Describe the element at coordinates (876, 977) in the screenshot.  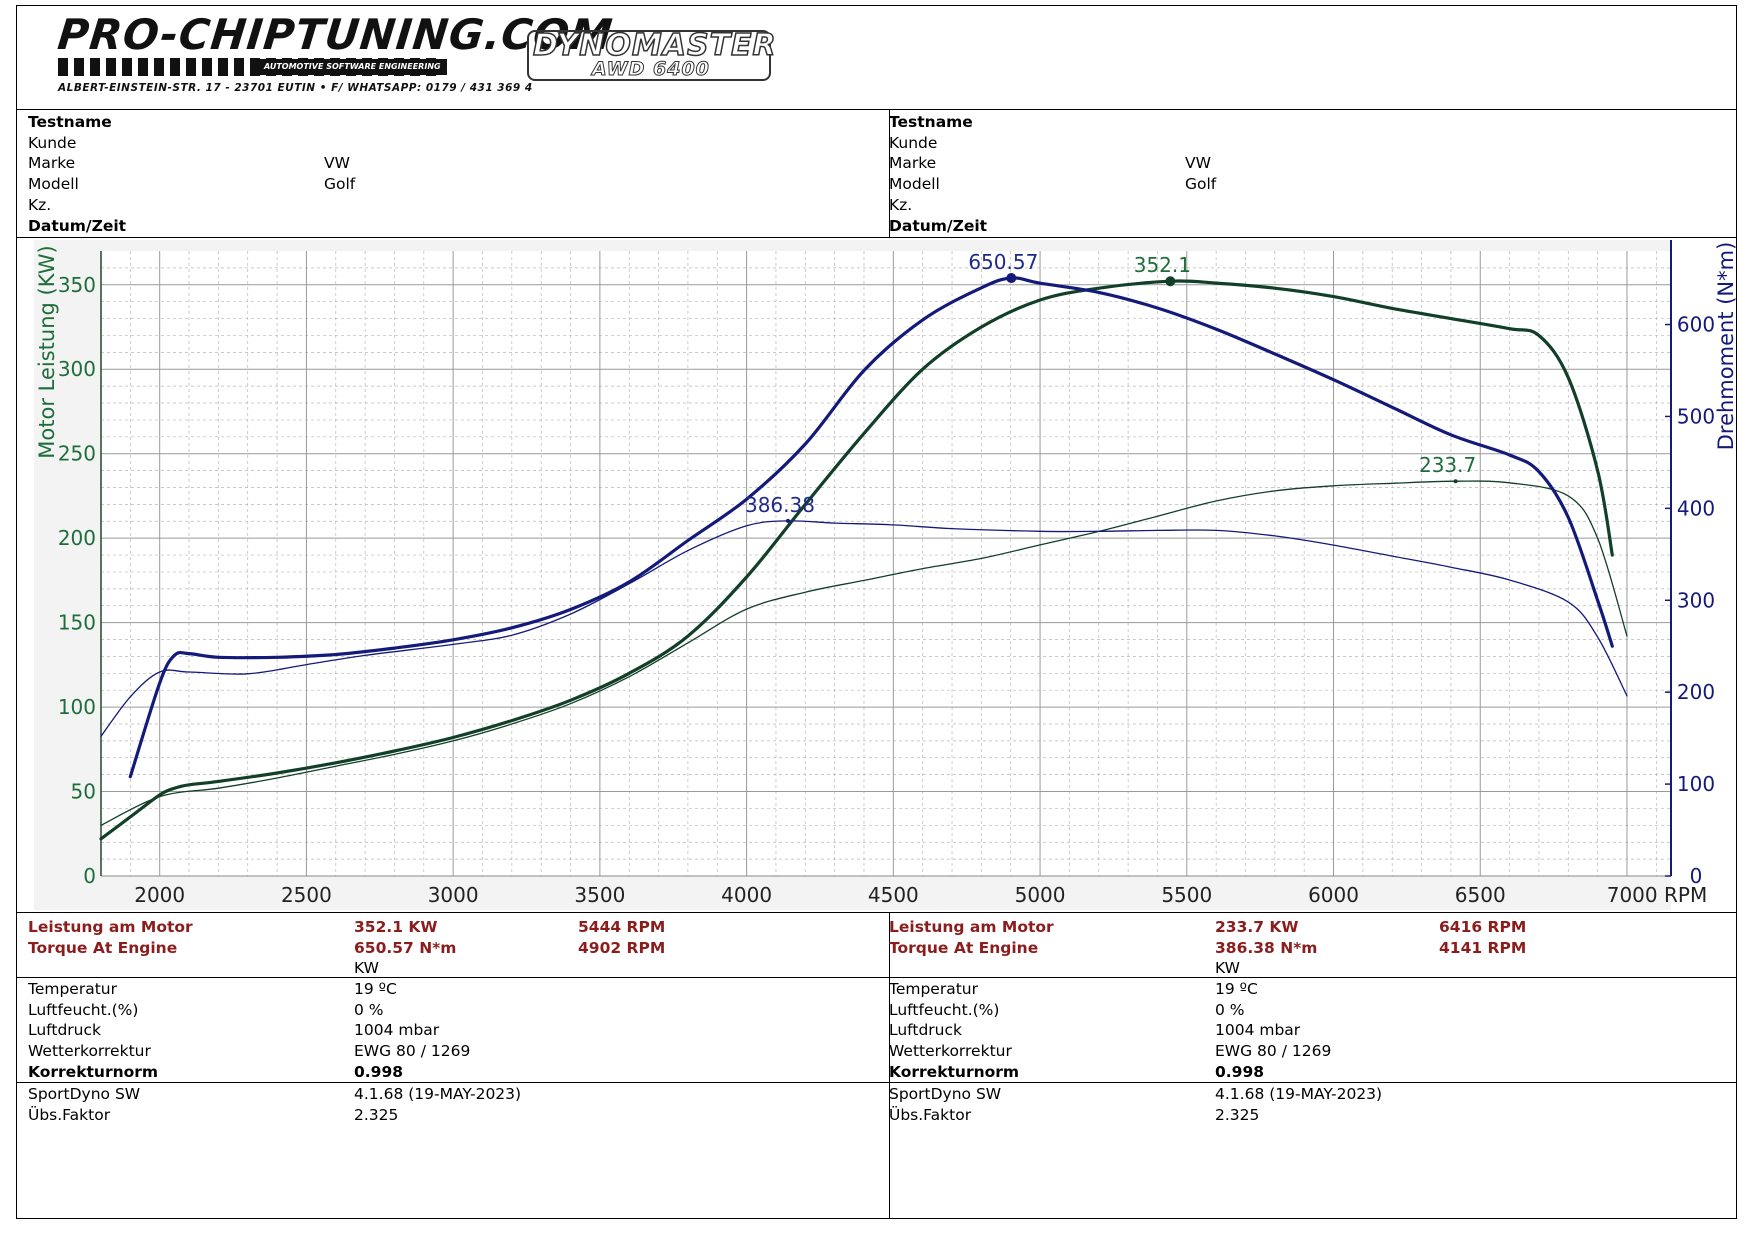
I see `results-divider` at that location.